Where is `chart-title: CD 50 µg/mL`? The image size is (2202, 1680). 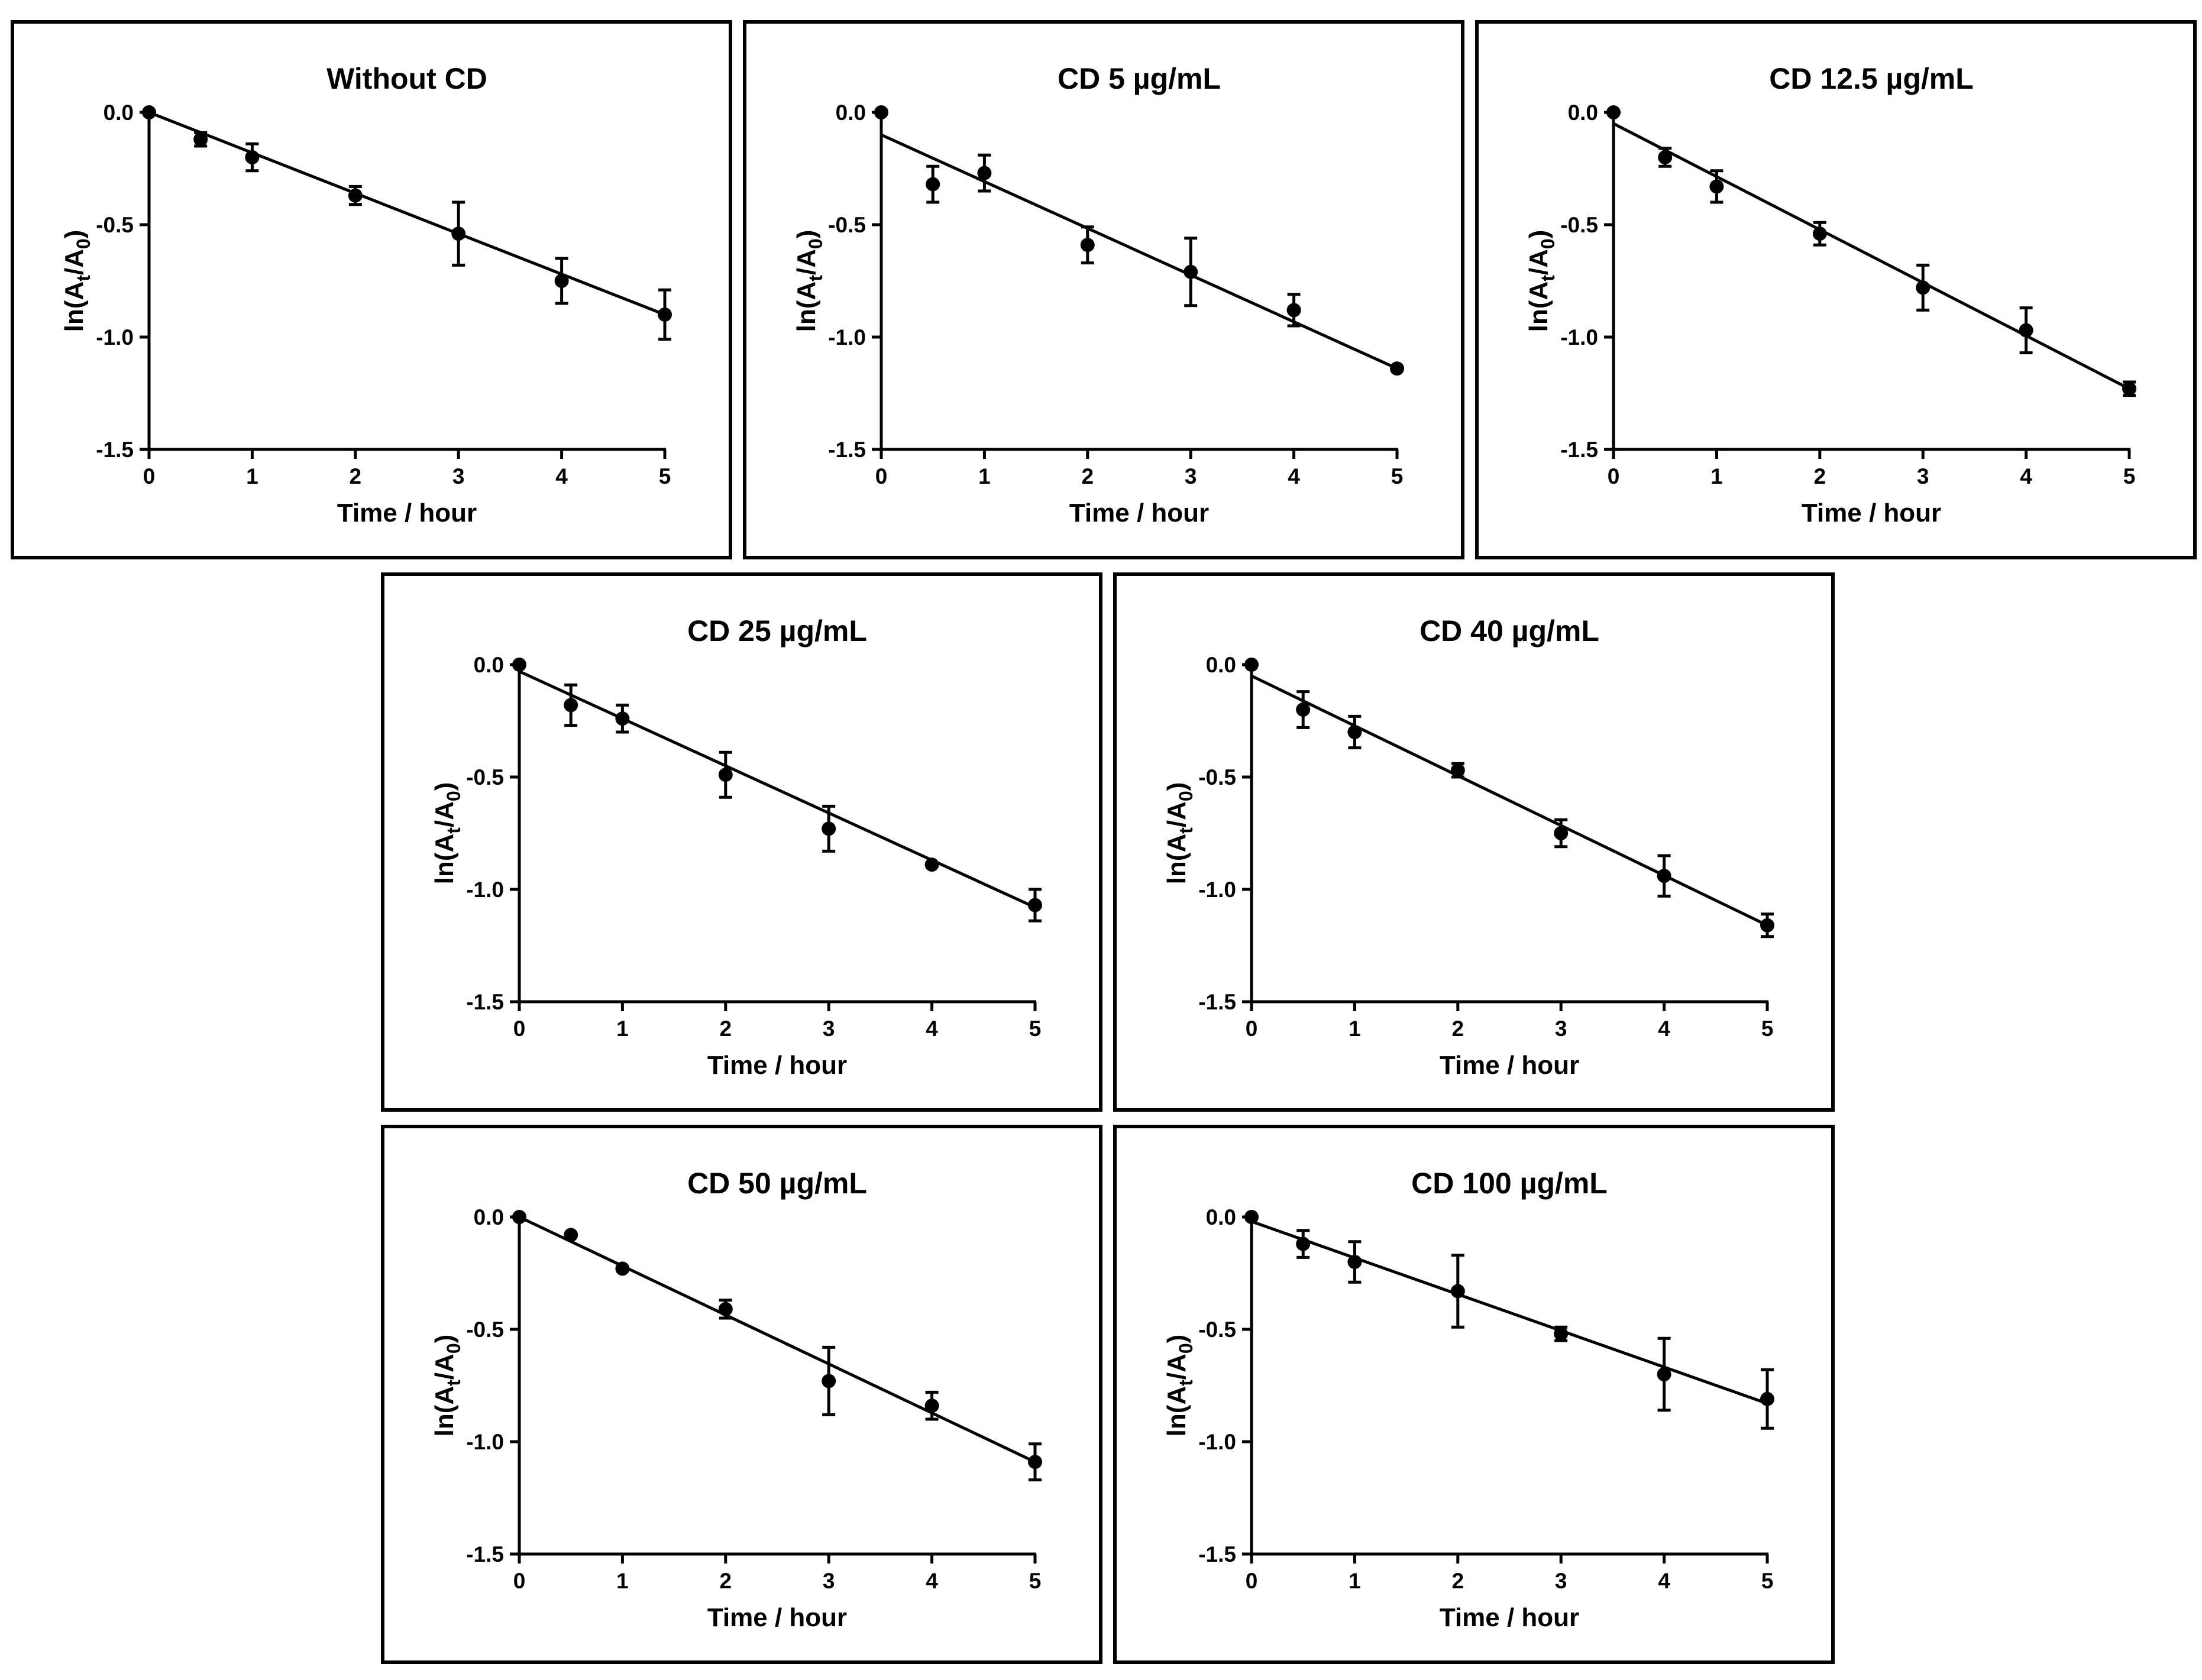
chart-title: CD 50 µg/mL is located at coordinates (777, 1183).